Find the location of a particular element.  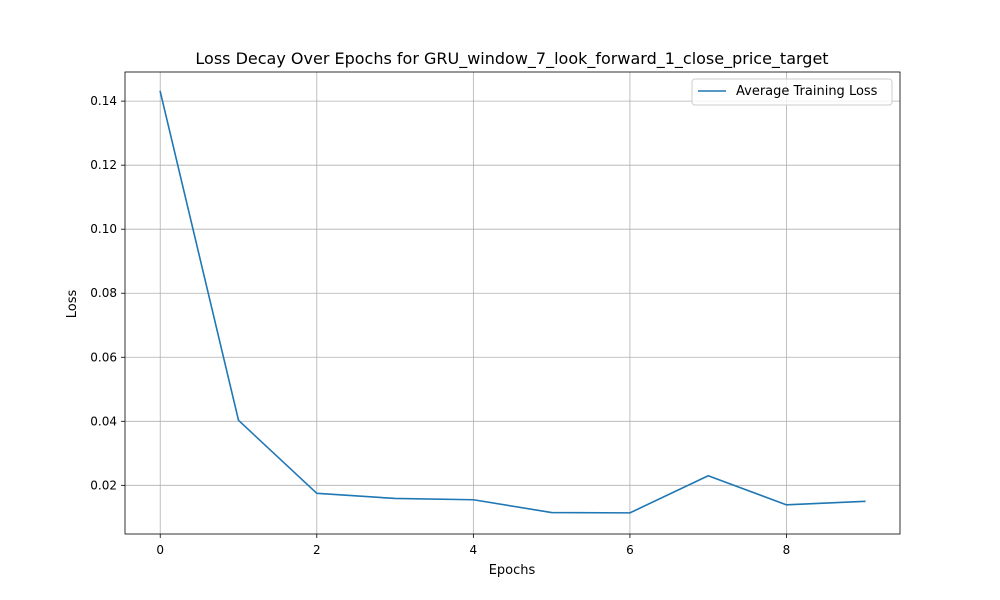

x-tick-label: 0 is located at coordinates (160, 550).